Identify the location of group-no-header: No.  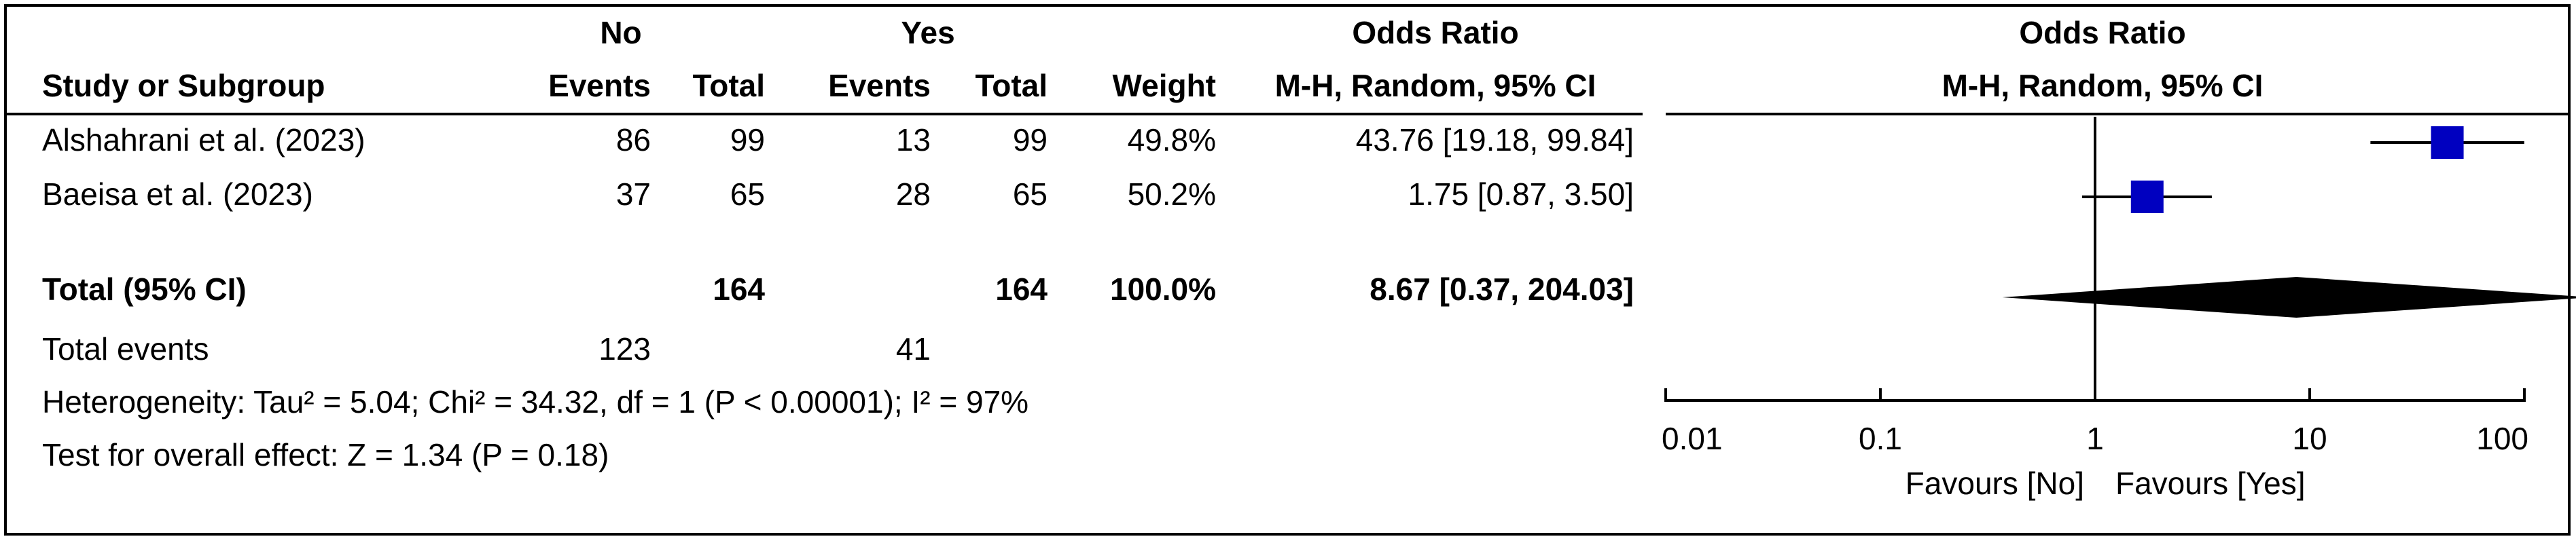
(621, 32).